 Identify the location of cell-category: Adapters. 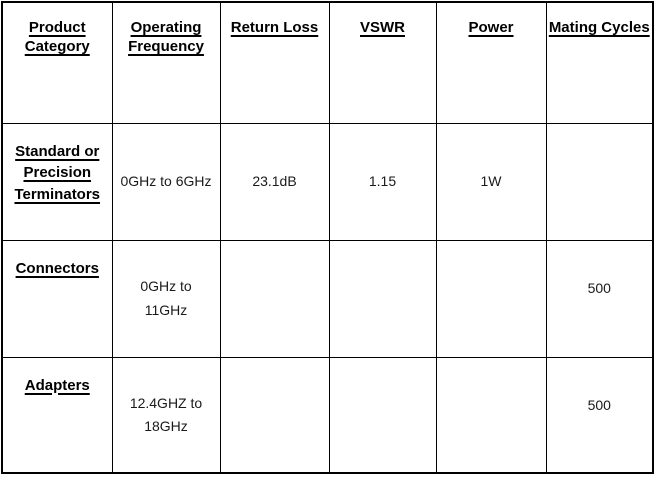
(57, 415).